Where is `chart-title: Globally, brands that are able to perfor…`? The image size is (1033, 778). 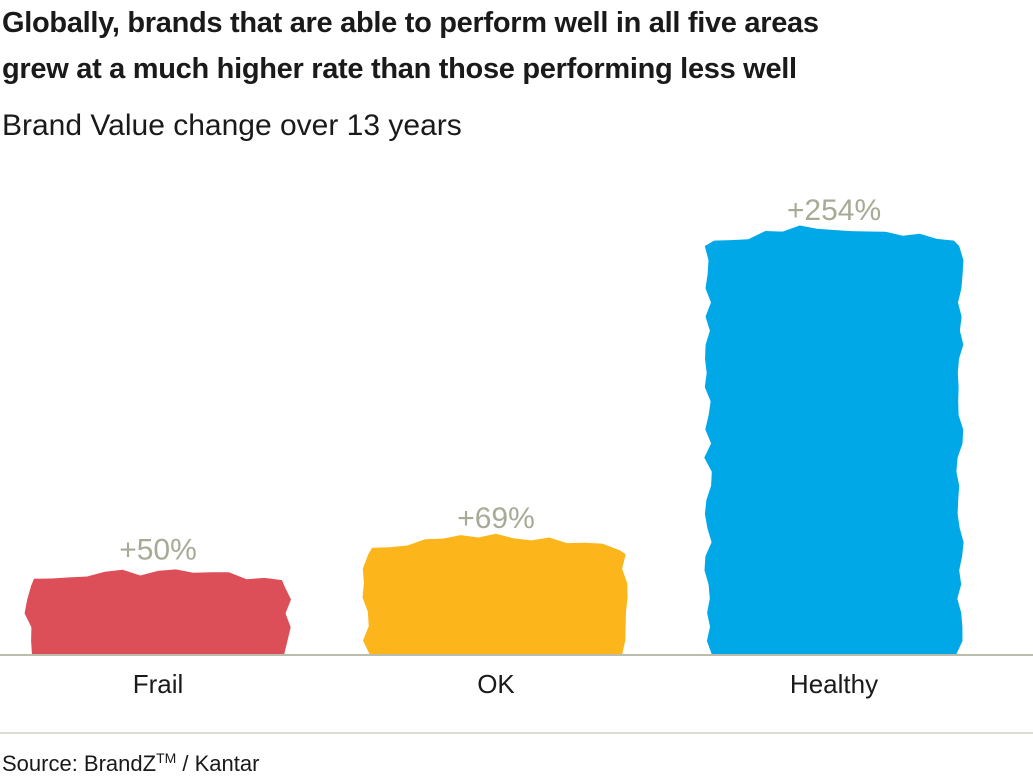 chart-title: Globally, brands that are able to perfor… is located at coordinates (512, 46).